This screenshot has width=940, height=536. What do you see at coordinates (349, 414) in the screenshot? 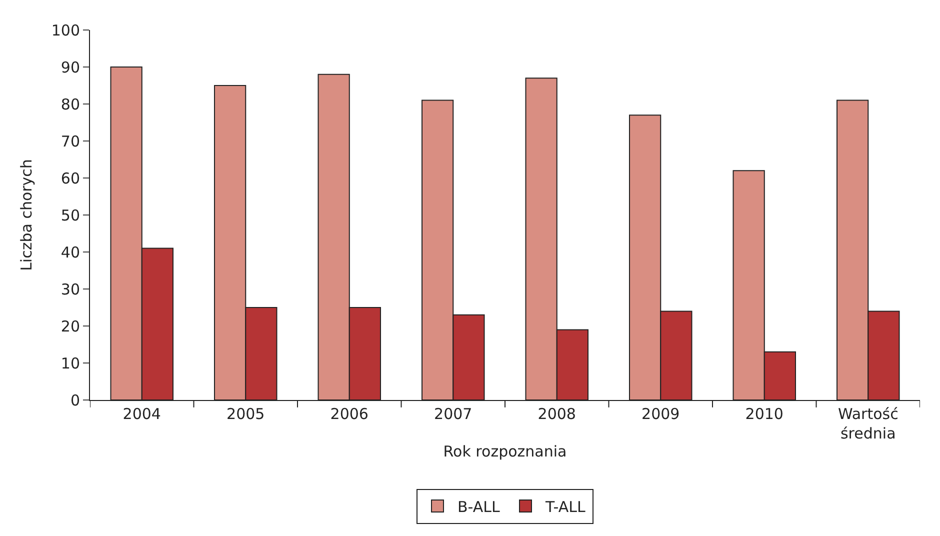
I see `x-tick-label: 2006` at bounding box center [349, 414].